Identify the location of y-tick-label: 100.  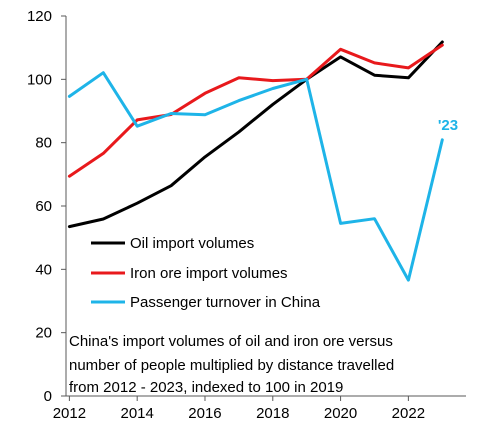
(39, 79).